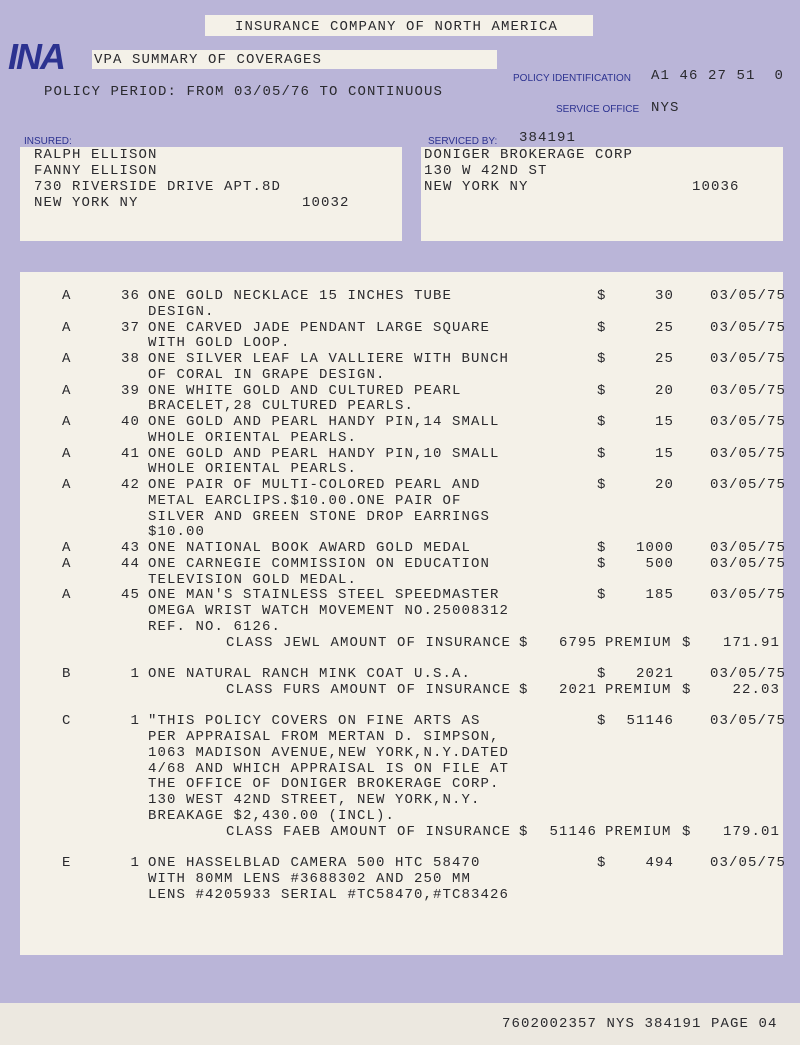 This screenshot has height=1045, width=800. What do you see at coordinates (310, 548) in the screenshot?
I see `item-description: ONE NATIONAL BOOK AWARD GOLD MEDAL` at bounding box center [310, 548].